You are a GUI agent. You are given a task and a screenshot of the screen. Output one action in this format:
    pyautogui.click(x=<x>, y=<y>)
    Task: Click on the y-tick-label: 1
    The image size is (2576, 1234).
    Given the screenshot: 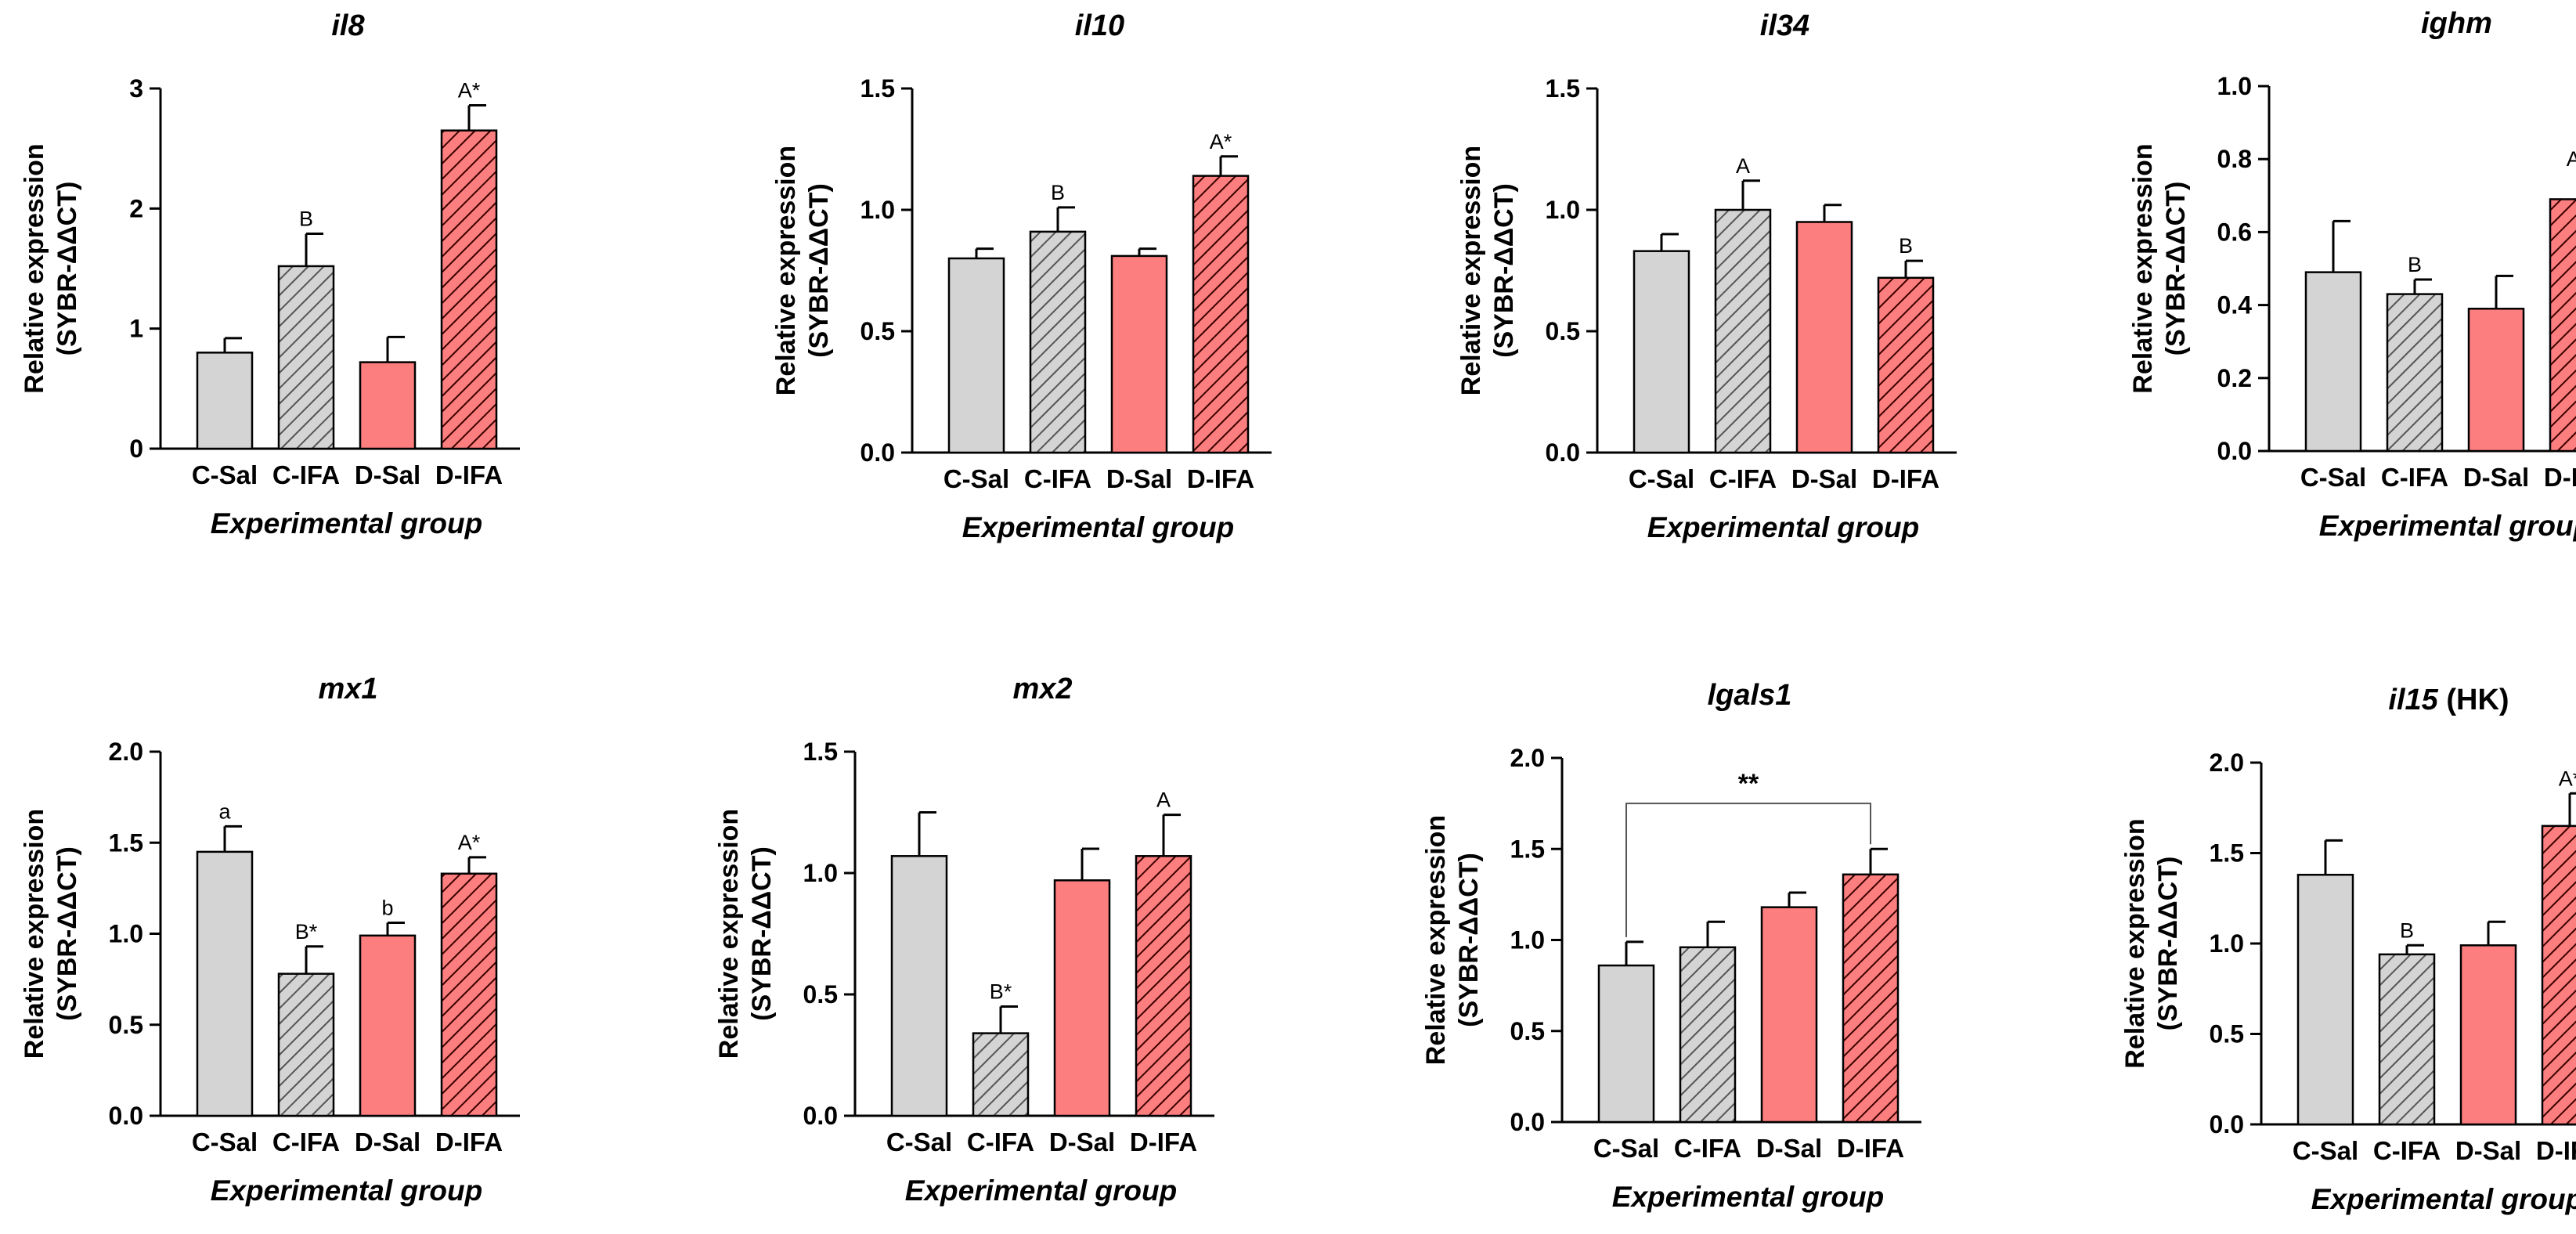 What is the action you would take?
    pyautogui.click(x=136, y=329)
    